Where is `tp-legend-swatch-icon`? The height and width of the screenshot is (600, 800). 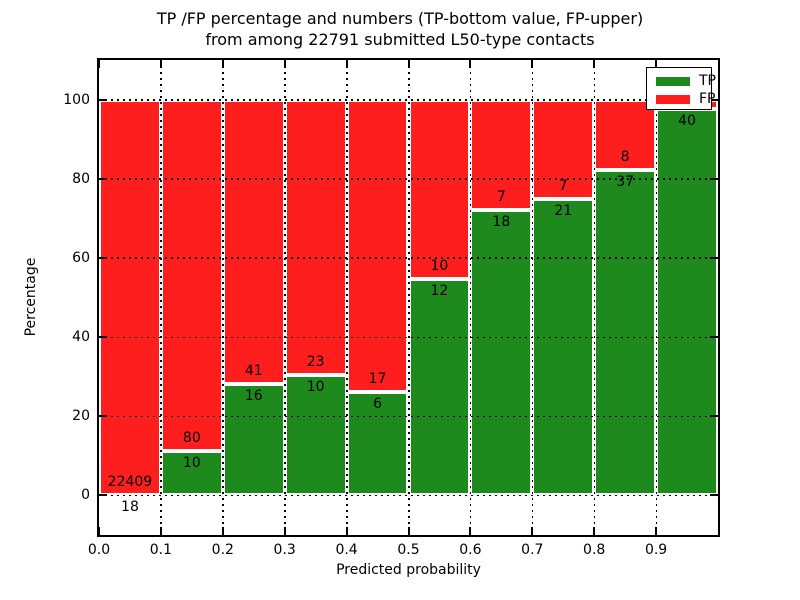
tp-legend-swatch-icon is located at coordinates (673, 81).